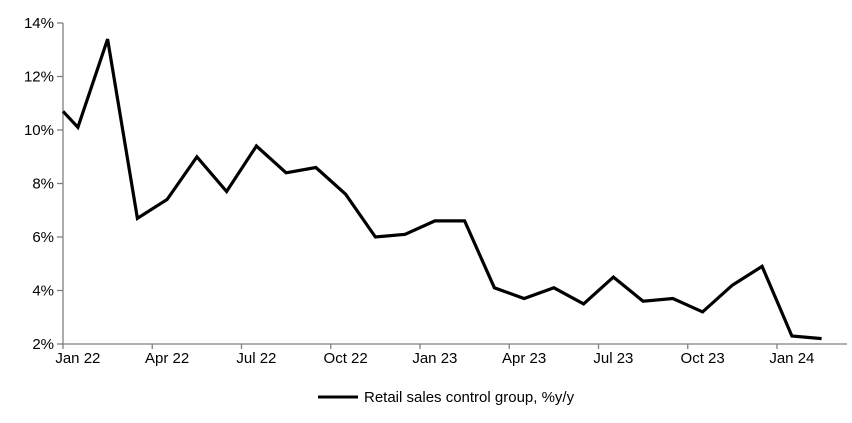 The width and height of the screenshot is (852, 423). What do you see at coordinates (346, 358) in the screenshot?
I see `x-tick-label: Oct 22` at bounding box center [346, 358].